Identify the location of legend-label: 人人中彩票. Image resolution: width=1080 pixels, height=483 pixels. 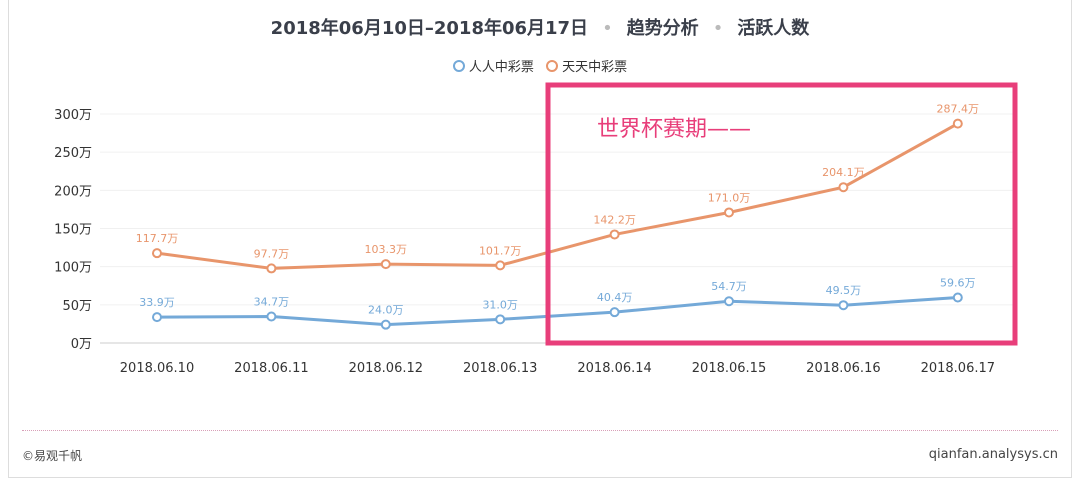
(501, 67).